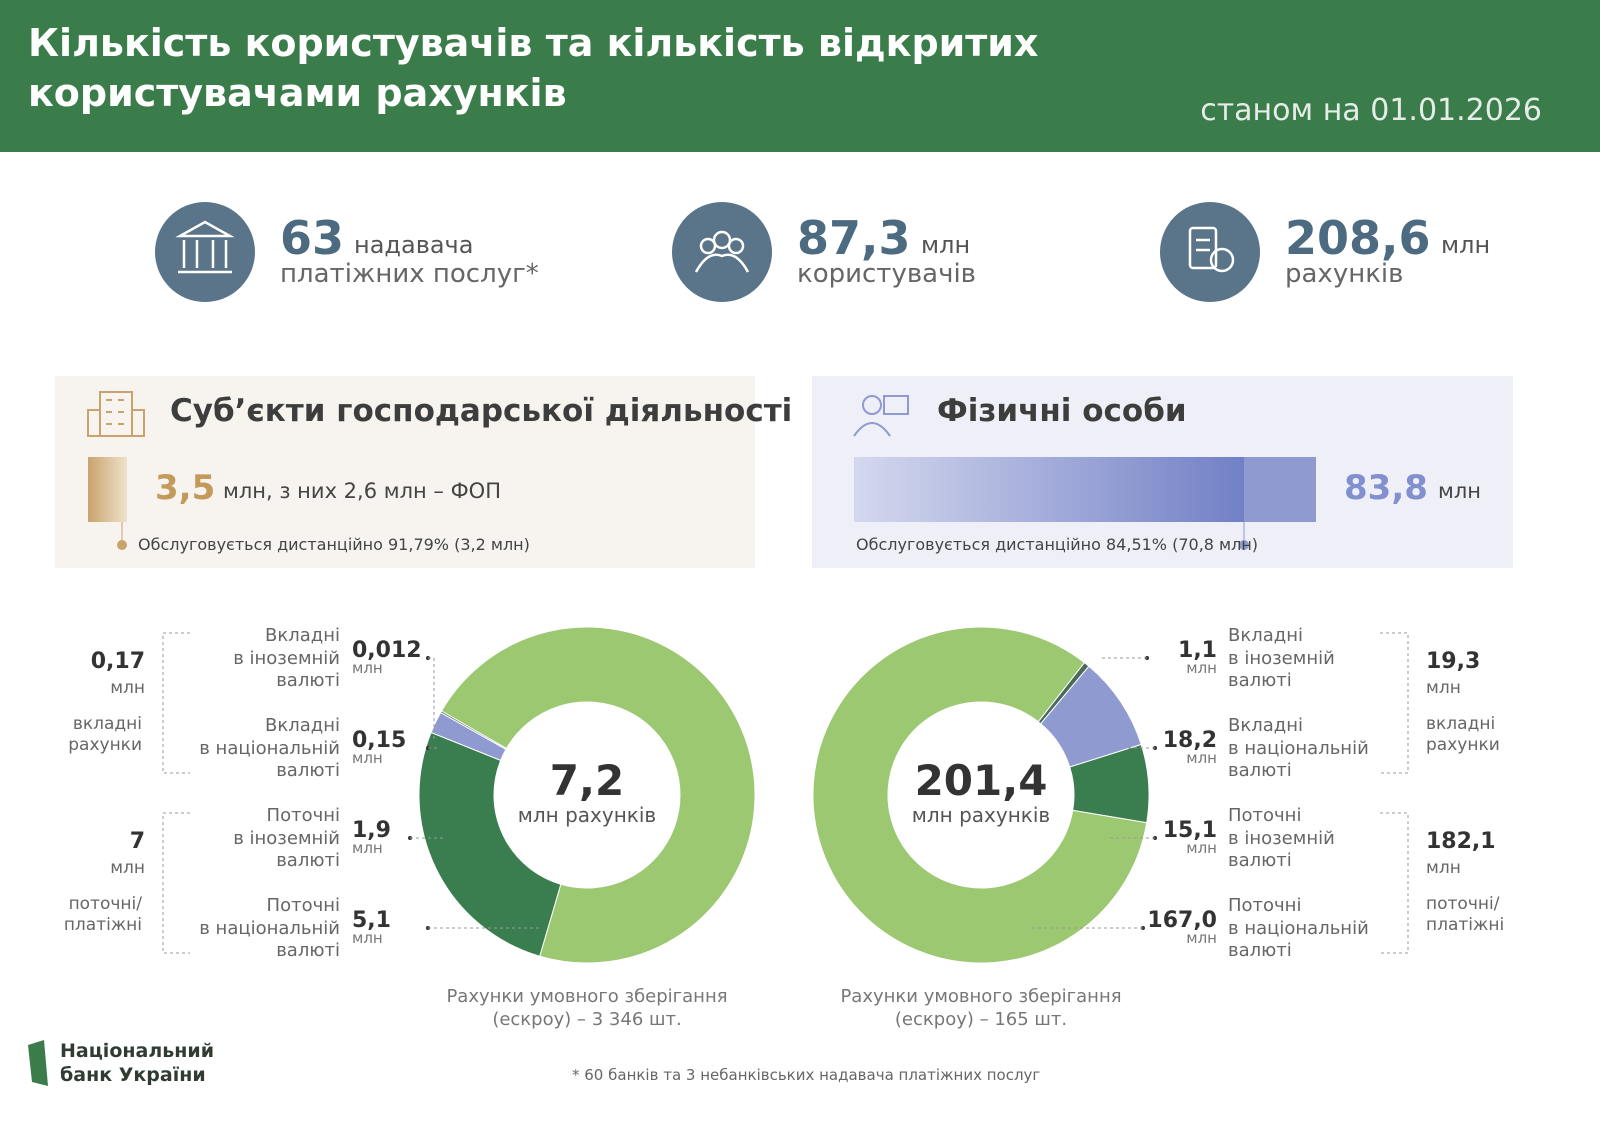 The width and height of the screenshot is (1600, 1123). Describe the element at coordinates (1062, 411) in the screenshot. I see `panel-title: Фізичні особи` at that location.